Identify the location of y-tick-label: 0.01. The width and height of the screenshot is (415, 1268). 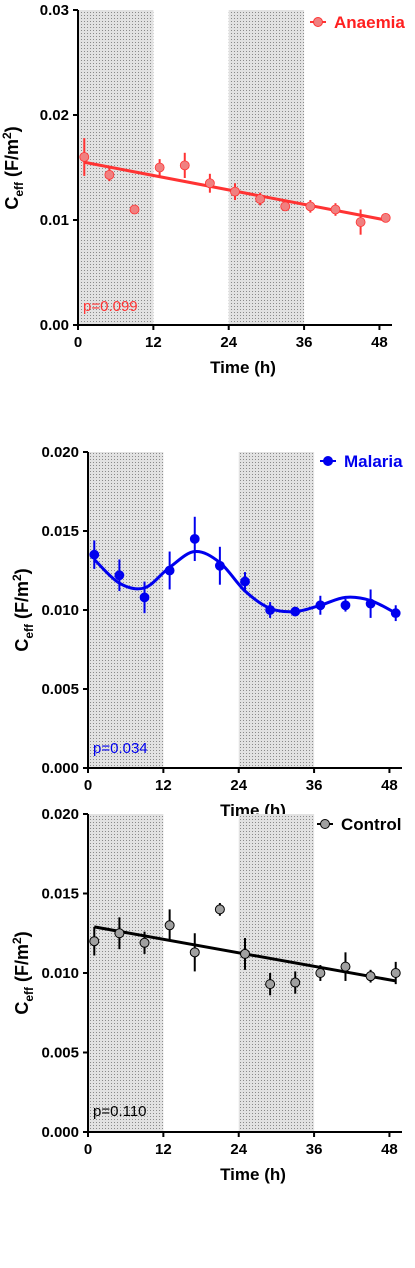
(54, 220).